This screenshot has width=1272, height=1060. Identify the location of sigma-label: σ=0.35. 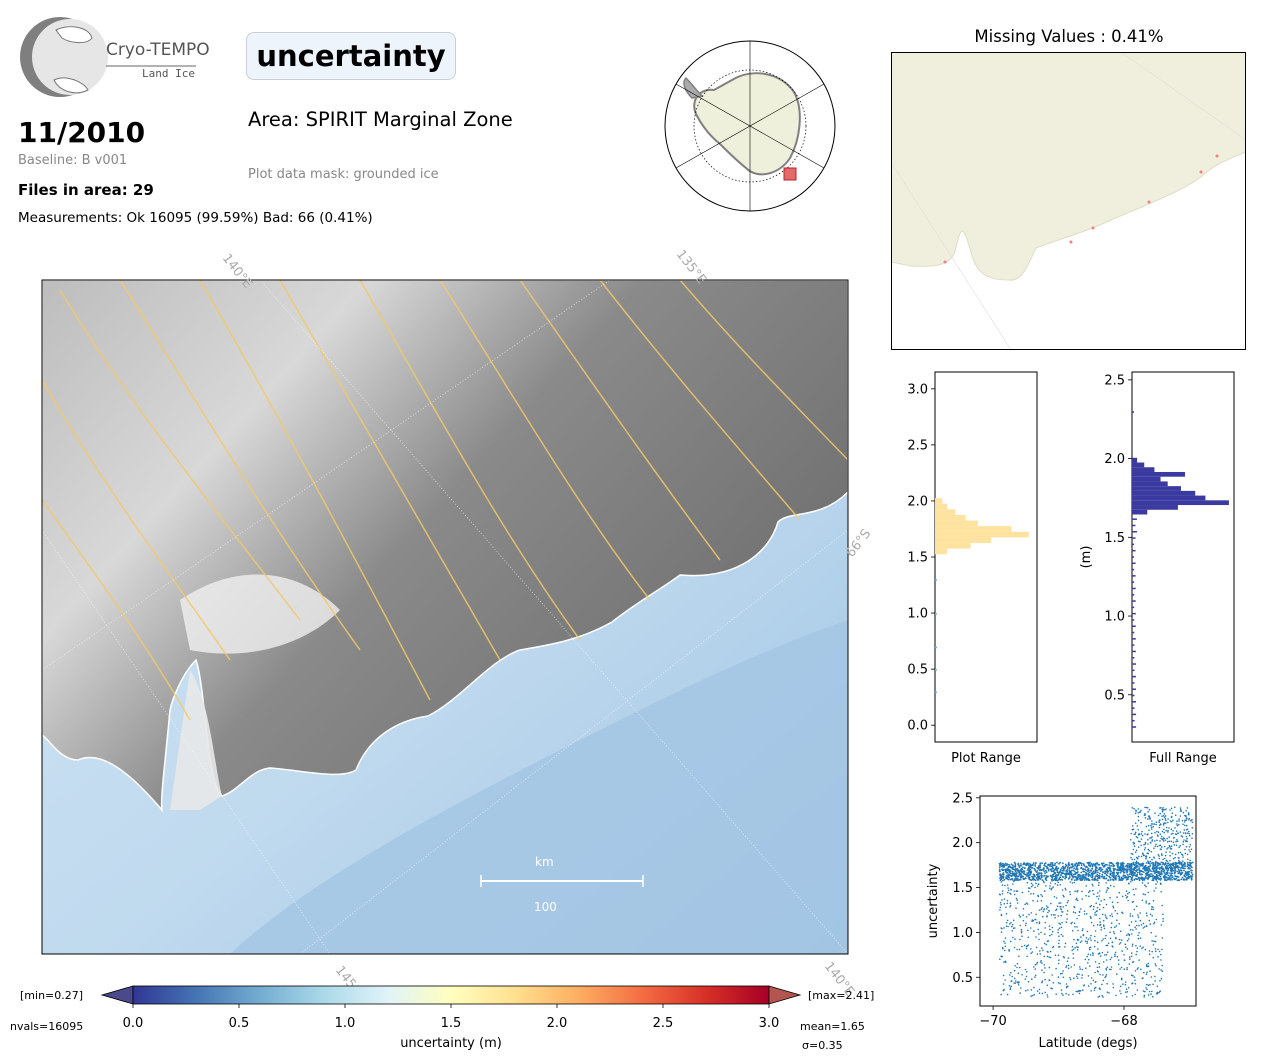
(822, 1045).